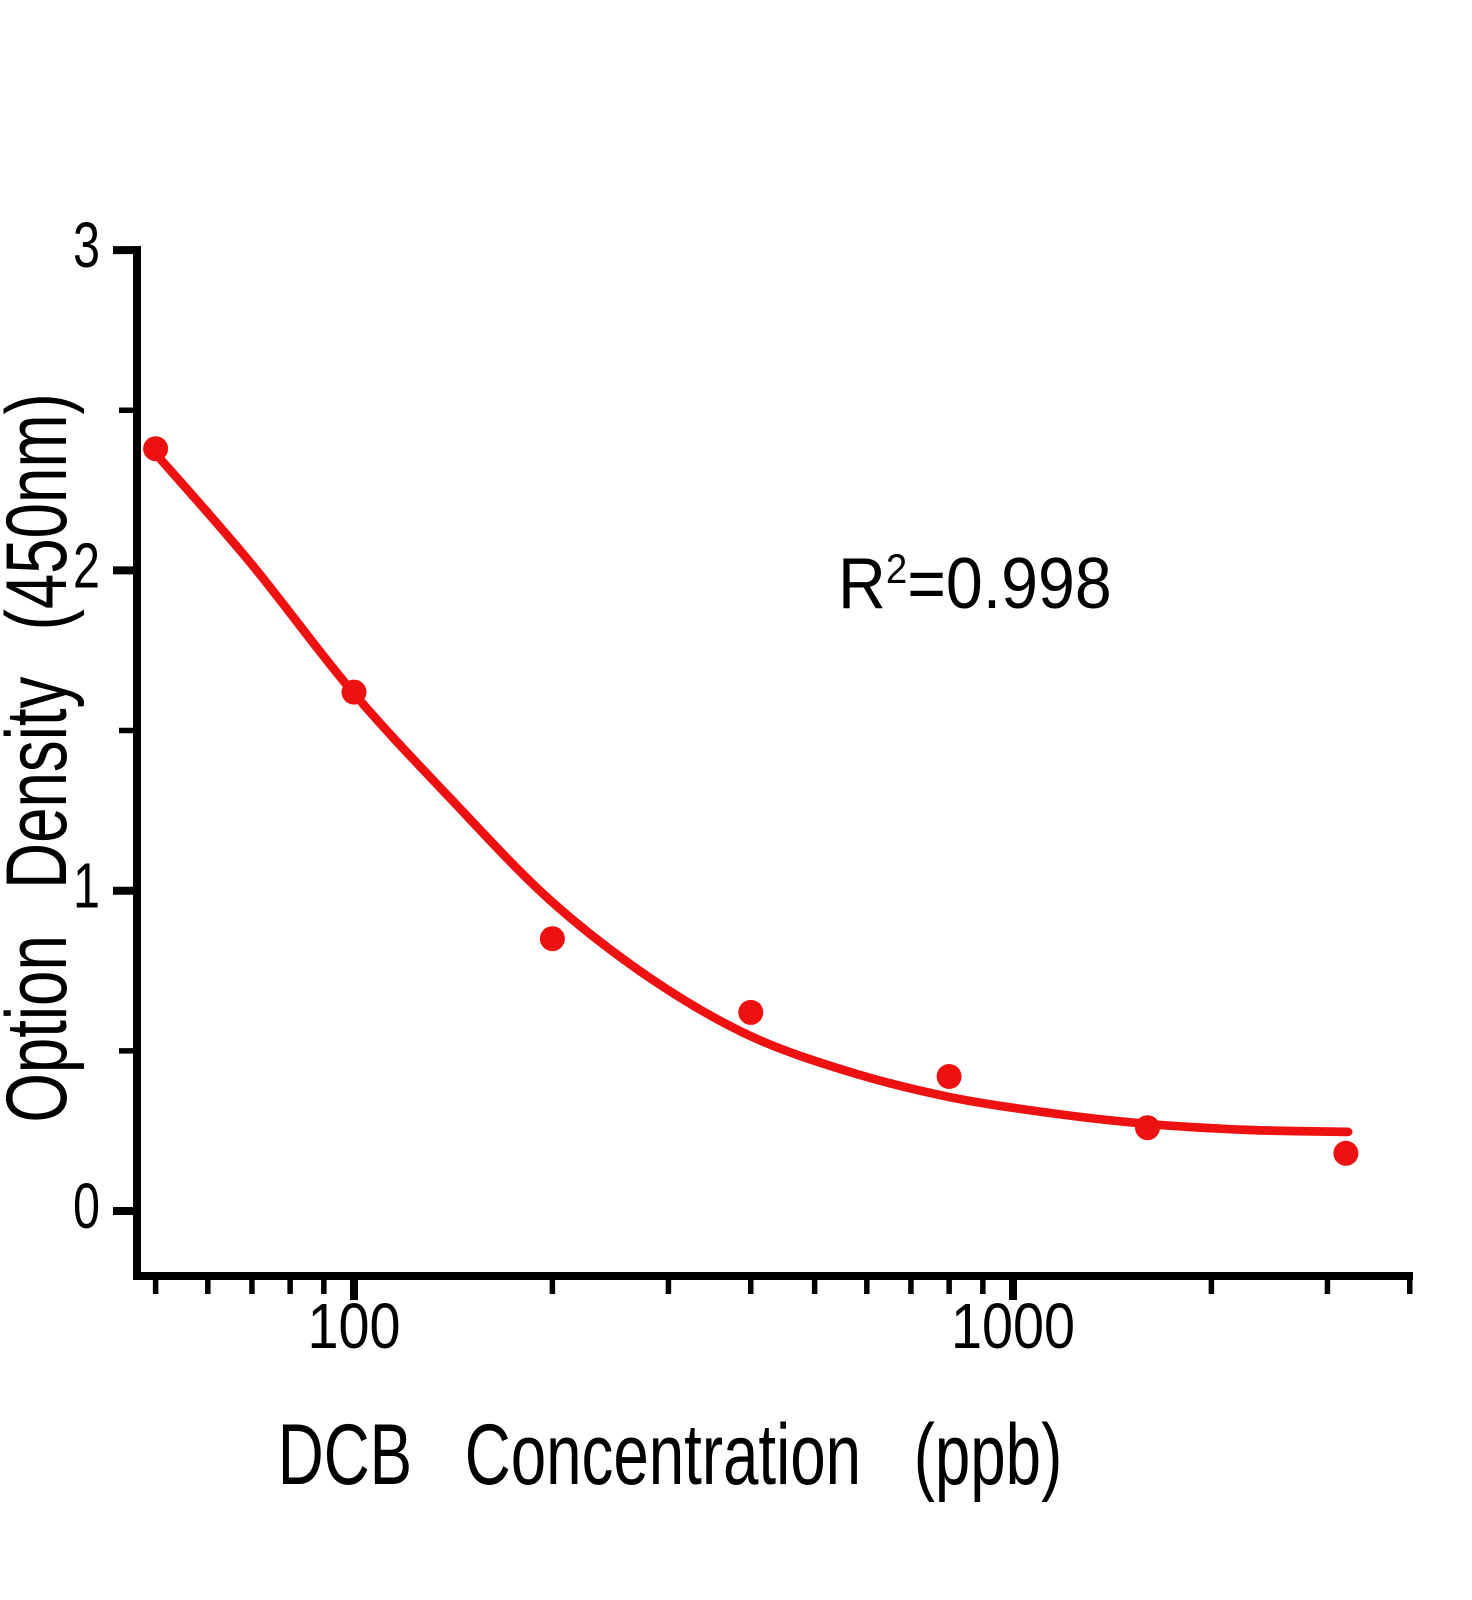  What do you see at coordinates (86, 886) in the screenshot?
I see `y-tick-label: 1` at bounding box center [86, 886].